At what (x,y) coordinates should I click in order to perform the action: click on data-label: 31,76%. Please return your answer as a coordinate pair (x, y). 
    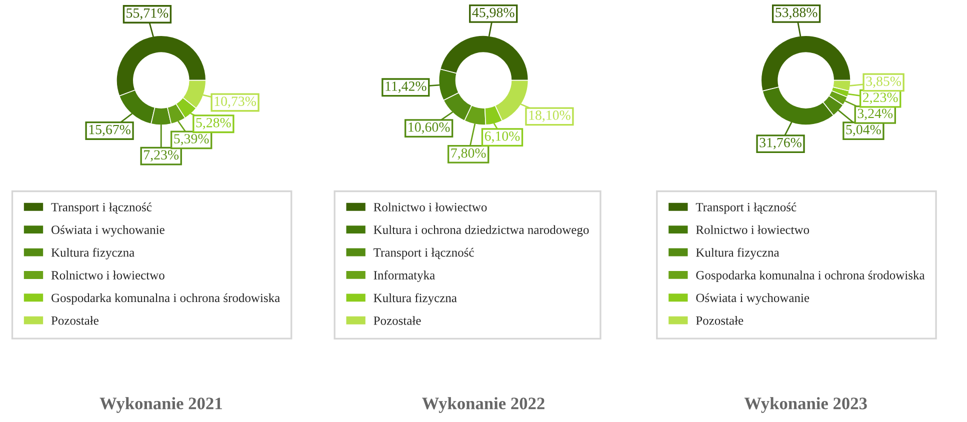
    Looking at the image, I should click on (781, 144).